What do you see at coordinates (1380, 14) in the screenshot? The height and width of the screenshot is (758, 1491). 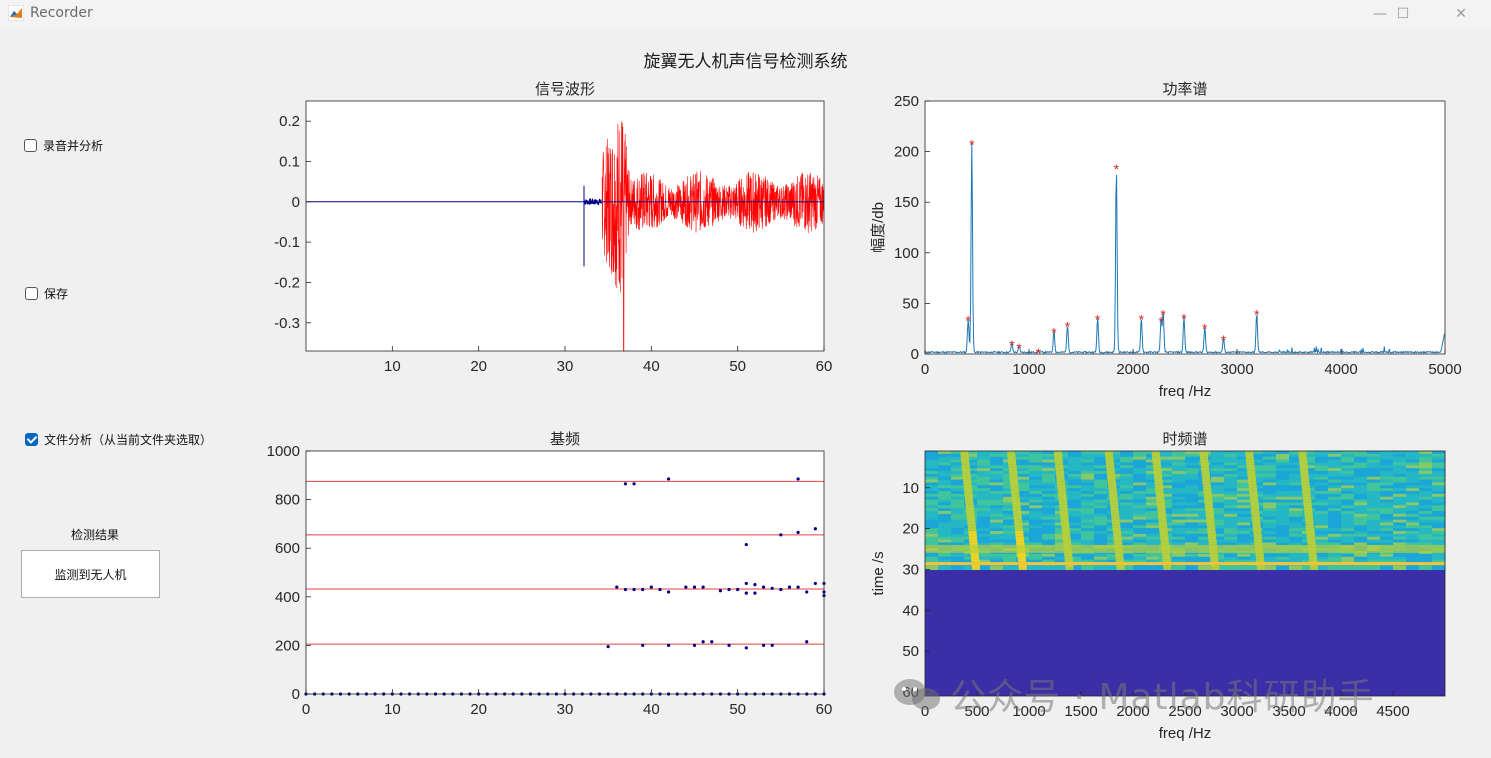 I see `minimize-button: —` at bounding box center [1380, 14].